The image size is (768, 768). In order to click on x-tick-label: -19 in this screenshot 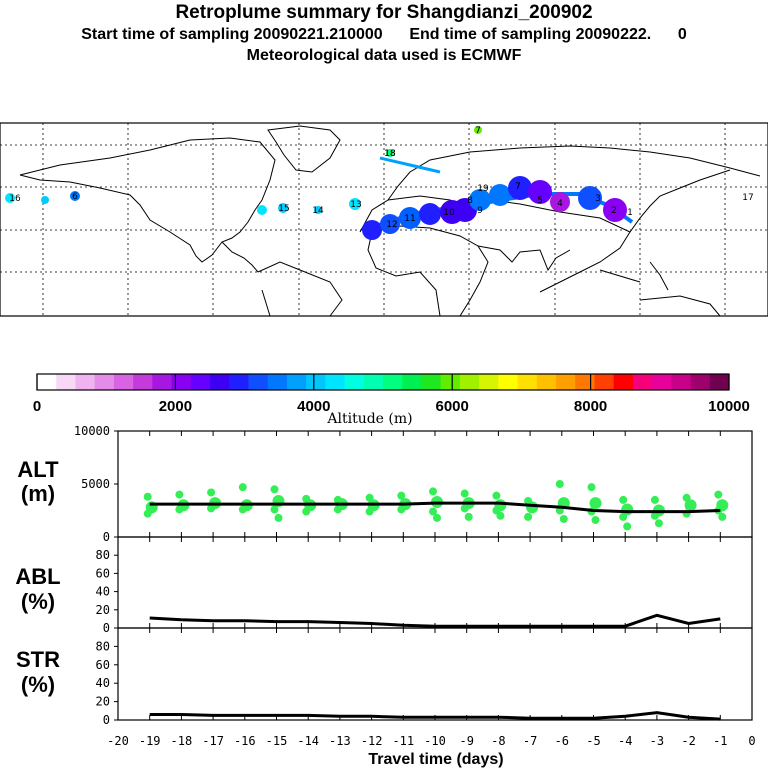, I will do `click(150, 741)`.